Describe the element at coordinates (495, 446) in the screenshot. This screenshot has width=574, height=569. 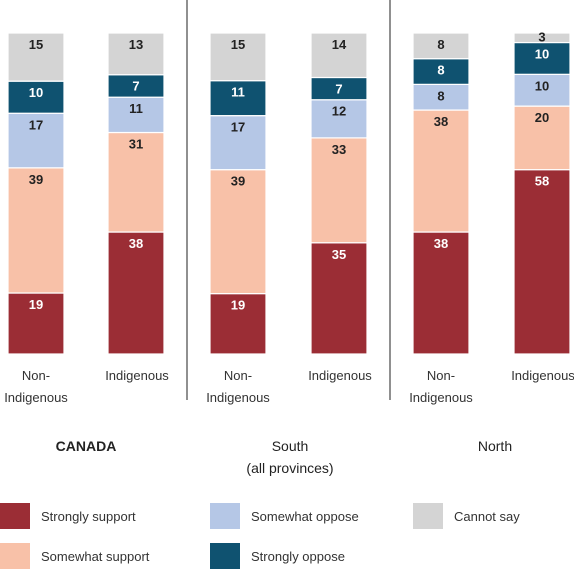
I see `group-label: North` at that location.